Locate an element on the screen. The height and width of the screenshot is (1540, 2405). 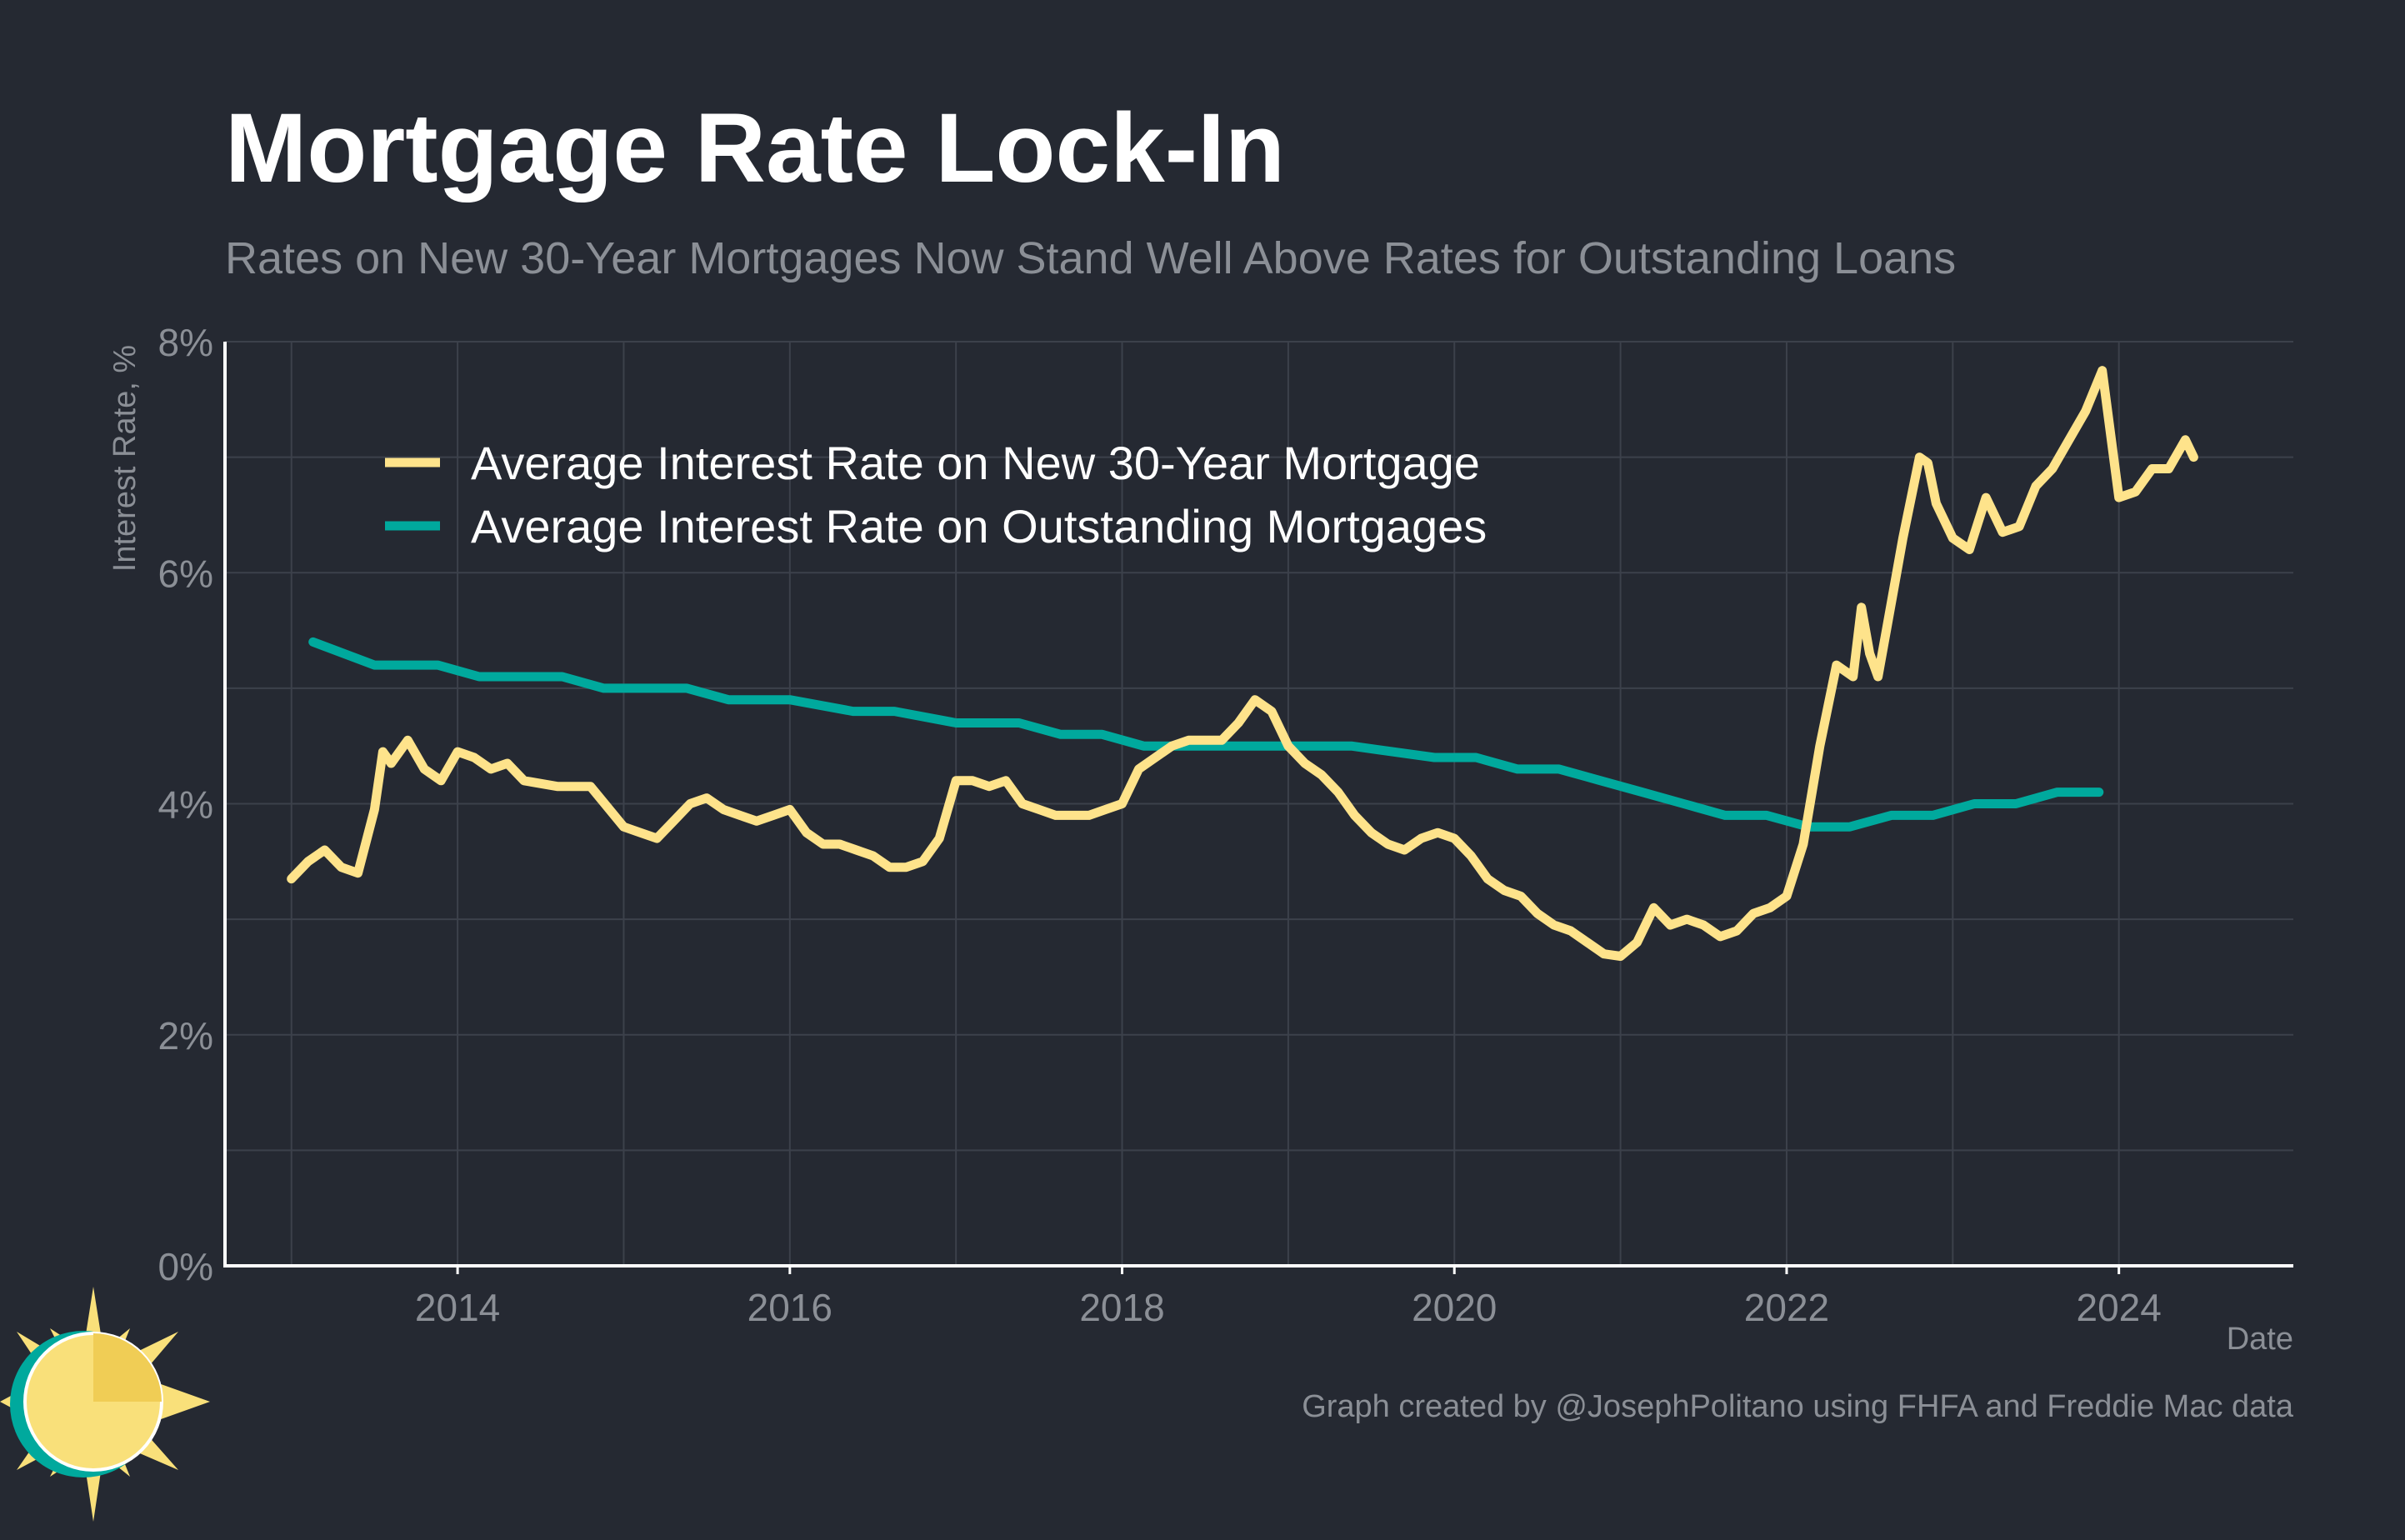
x-tick-label: 2016 is located at coordinates (790, 1307).